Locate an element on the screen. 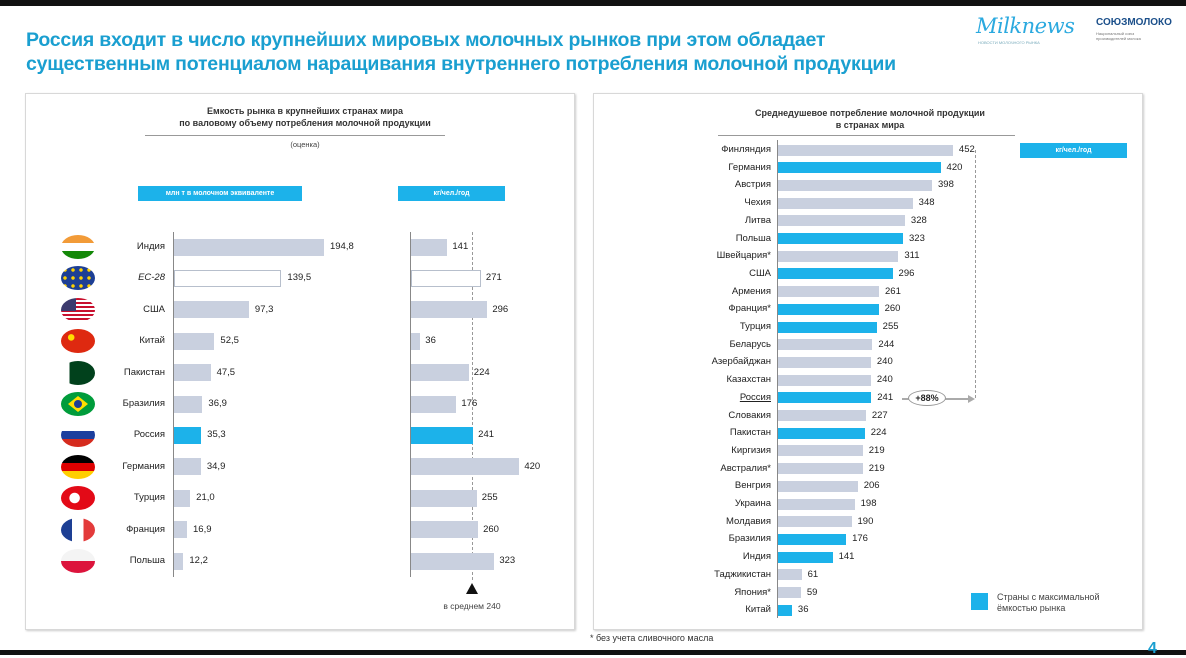 The height and width of the screenshot is (658, 1186). page-number: 4 is located at coordinates (1152, 648).